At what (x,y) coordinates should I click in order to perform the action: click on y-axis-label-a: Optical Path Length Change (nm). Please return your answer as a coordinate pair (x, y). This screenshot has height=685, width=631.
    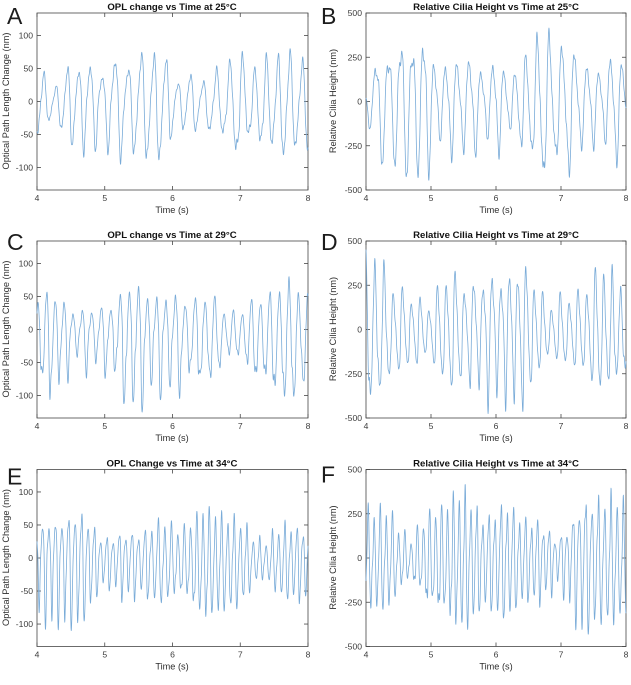
    Looking at the image, I should click on (6, 101).